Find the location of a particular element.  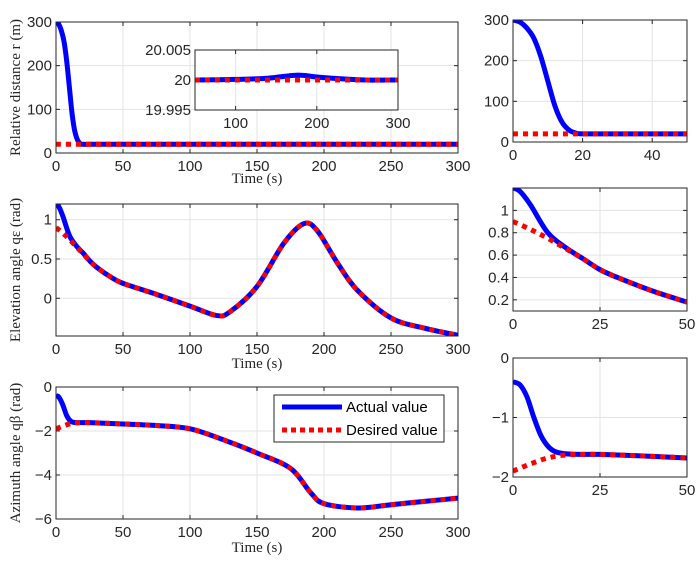

panel-r_zoom: 0 20 40 0 100 200 300 is located at coordinates (586, 88).